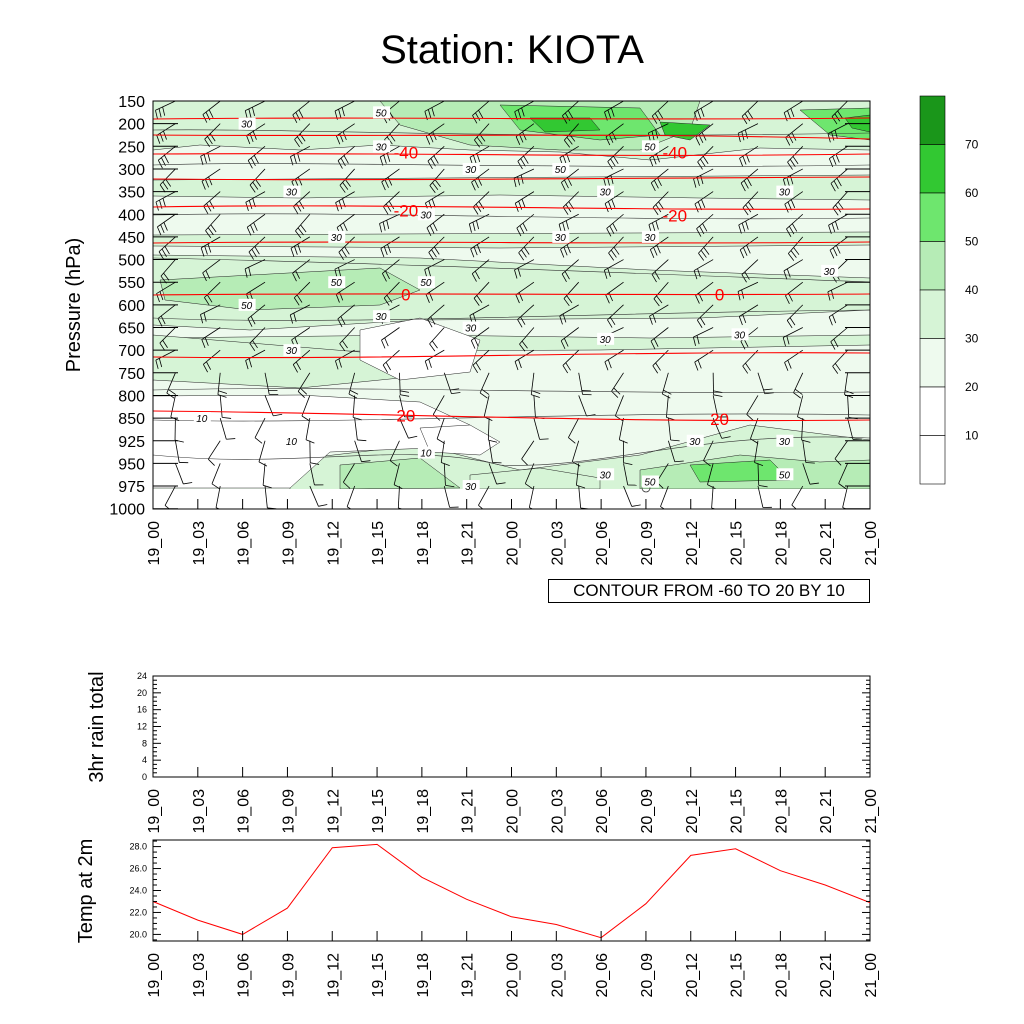 This screenshot has height=1024, width=1024. I want to click on pressure-tick-label: 950, so click(131, 464).